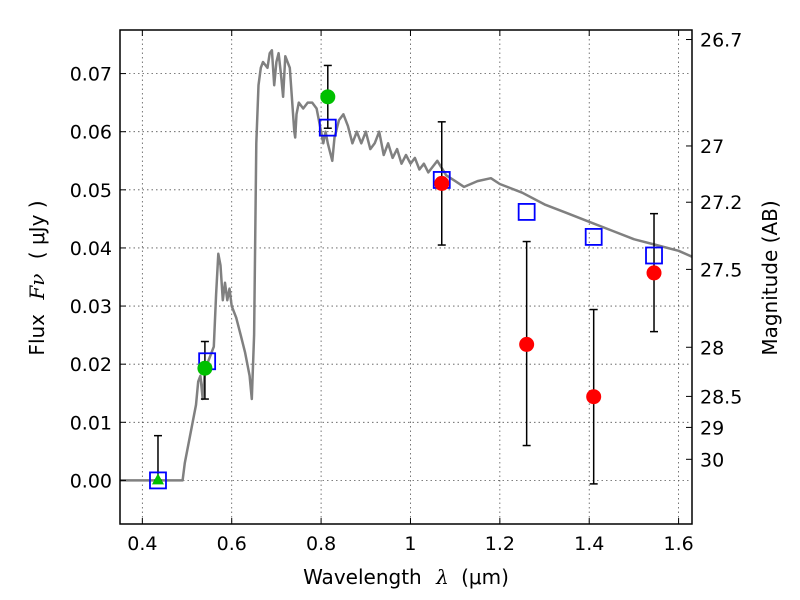 Image resolution: width=800 pixels, height=600 pixels. What do you see at coordinates (712, 348) in the screenshot?
I see `magnitude-tick-label: 28` at bounding box center [712, 348].